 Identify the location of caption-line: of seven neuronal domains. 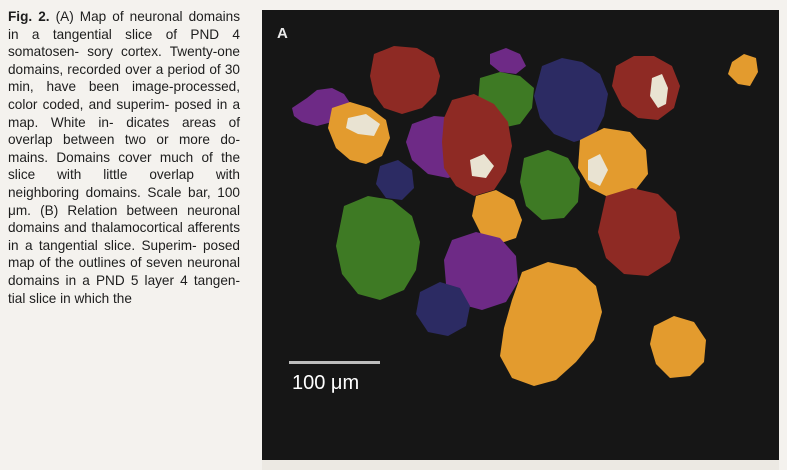
(124, 271).